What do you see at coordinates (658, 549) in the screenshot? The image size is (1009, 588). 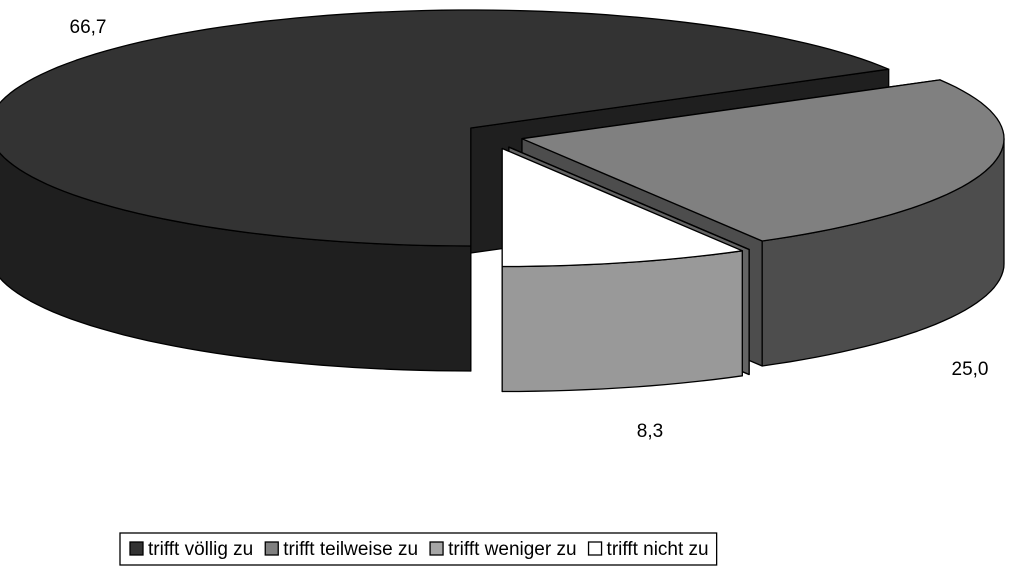 I see `legend-label: trifft nicht zu` at bounding box center [658, 549].